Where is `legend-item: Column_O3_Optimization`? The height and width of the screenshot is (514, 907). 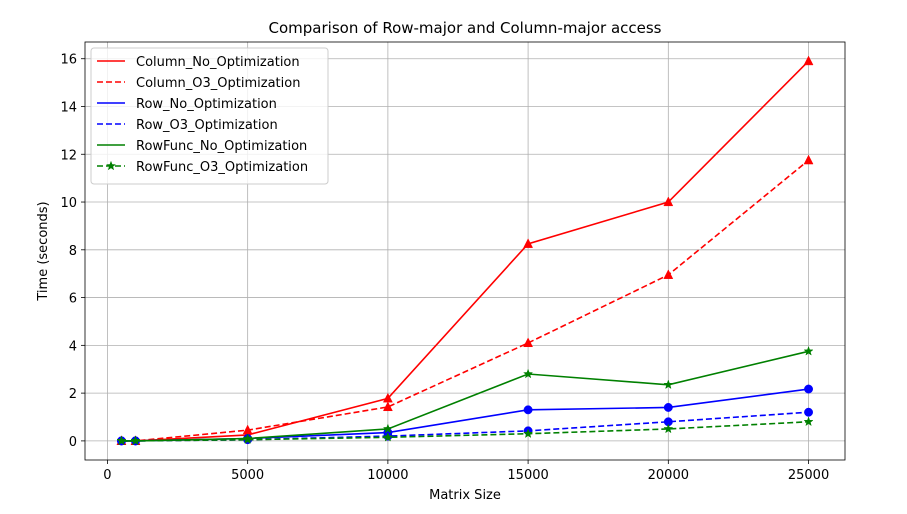
legend-item: Column_O3_Optimization is located at coordinates (198, 83).